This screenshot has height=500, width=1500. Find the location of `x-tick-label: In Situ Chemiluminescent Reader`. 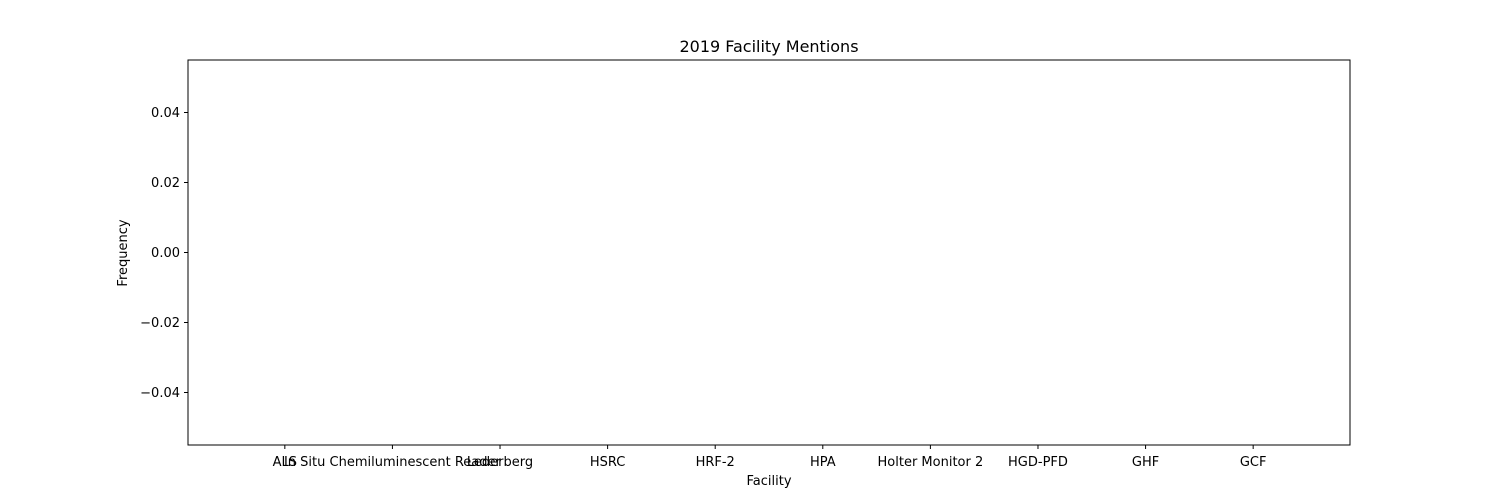

x-tick-label: In Situ Chemiluminescent Reader is located at coordinates (393, 462).